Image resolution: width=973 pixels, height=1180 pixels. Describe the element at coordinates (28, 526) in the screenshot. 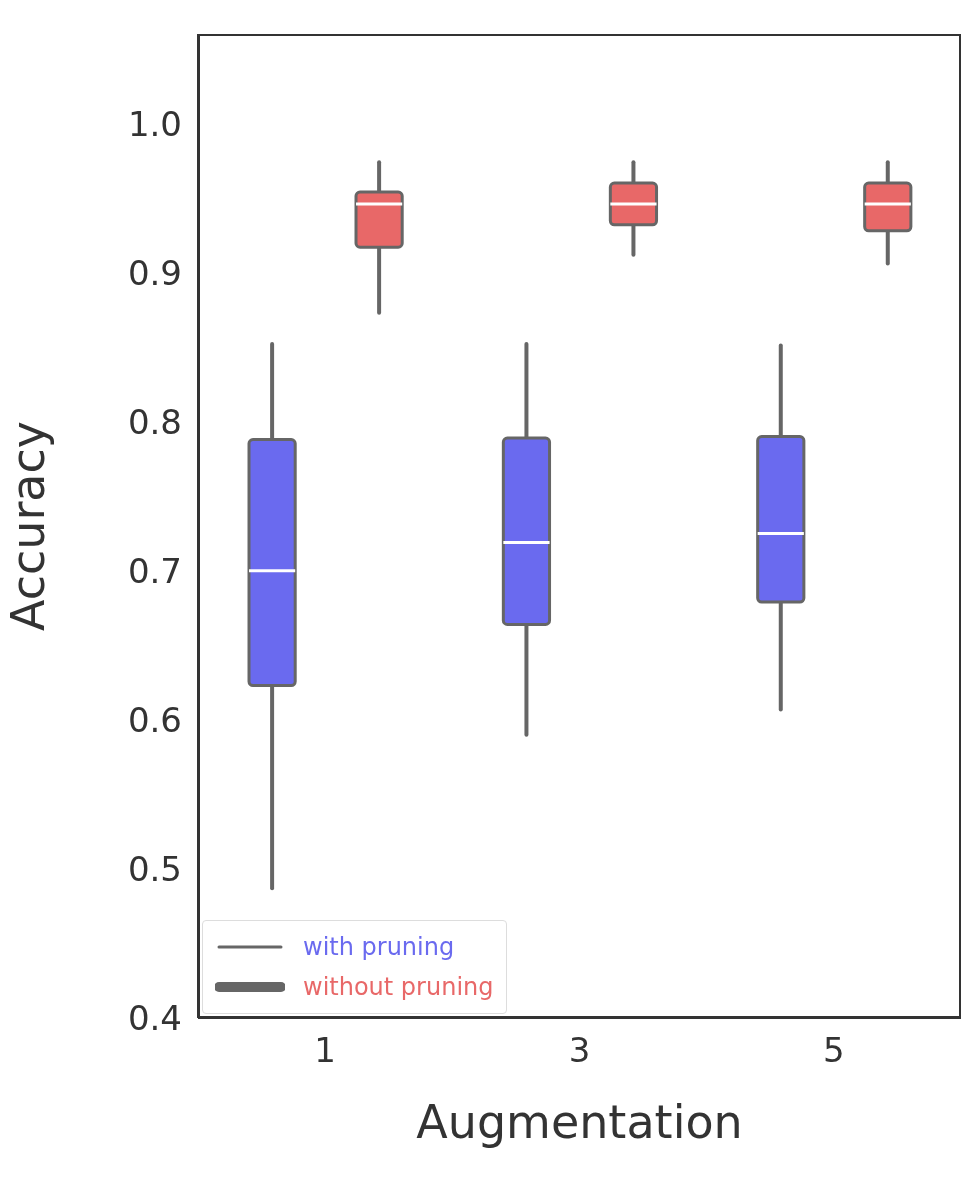

I see `y-axis-title: Accuracy` at that location.